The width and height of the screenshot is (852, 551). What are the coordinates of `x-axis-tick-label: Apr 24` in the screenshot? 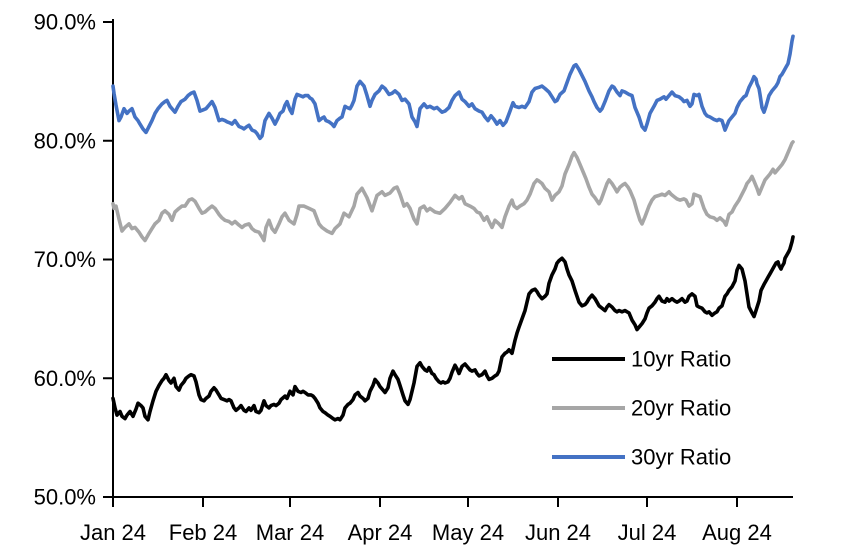 It's located at (380, 532).